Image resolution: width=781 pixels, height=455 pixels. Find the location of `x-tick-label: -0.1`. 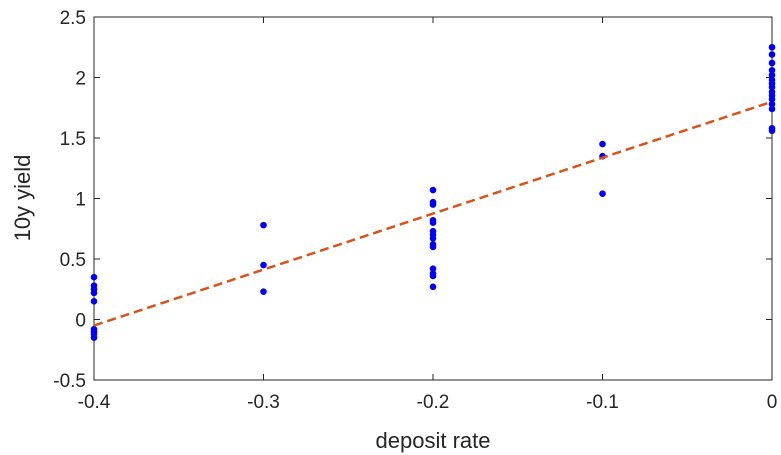

x-tick-label: -0.1 is located at coordinates (602, 402).